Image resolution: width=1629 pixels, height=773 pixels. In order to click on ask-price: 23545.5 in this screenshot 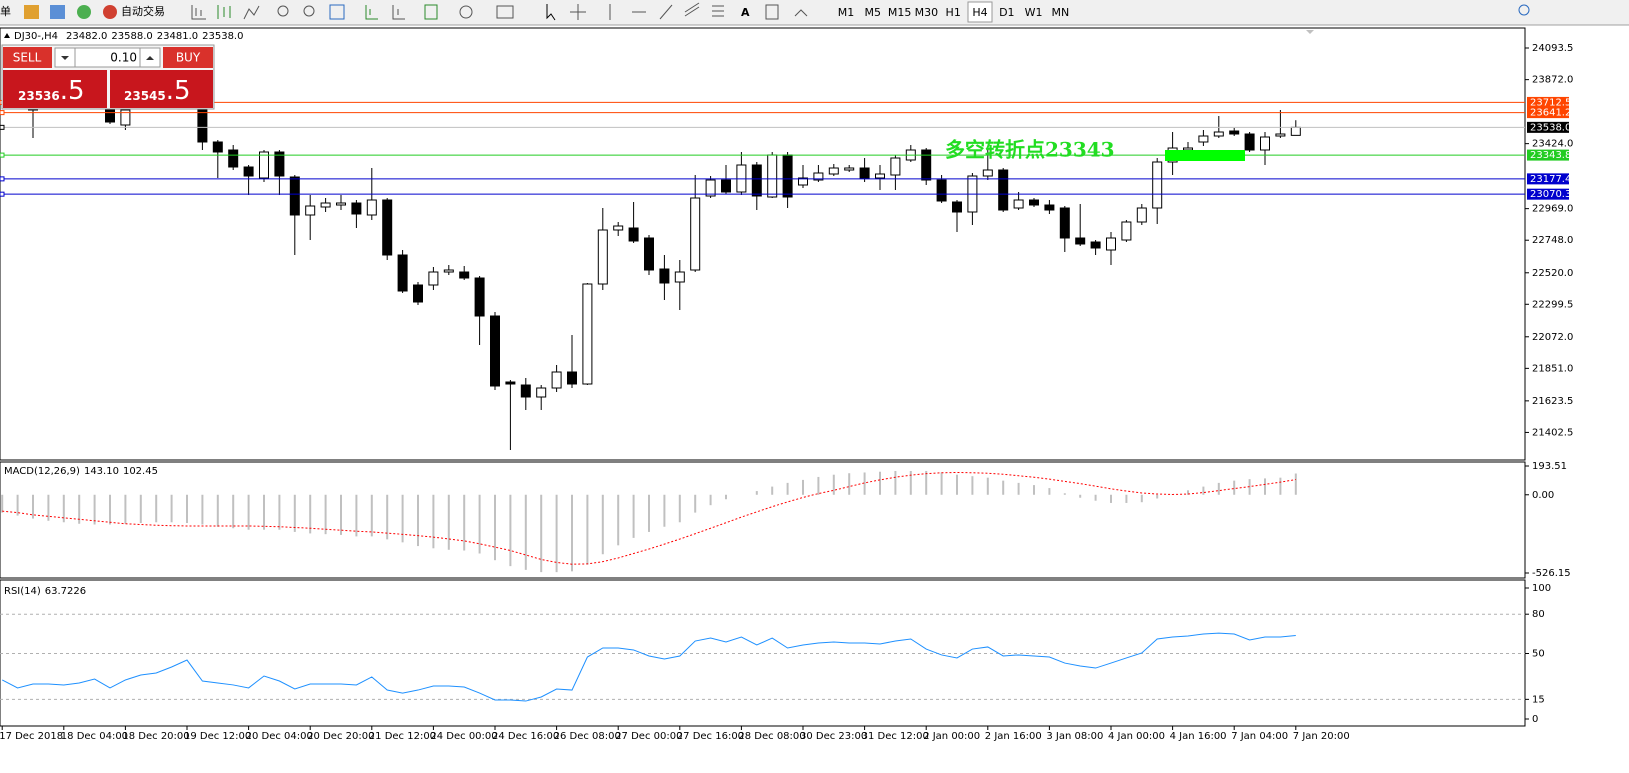, I will do `click(157, 91)`.